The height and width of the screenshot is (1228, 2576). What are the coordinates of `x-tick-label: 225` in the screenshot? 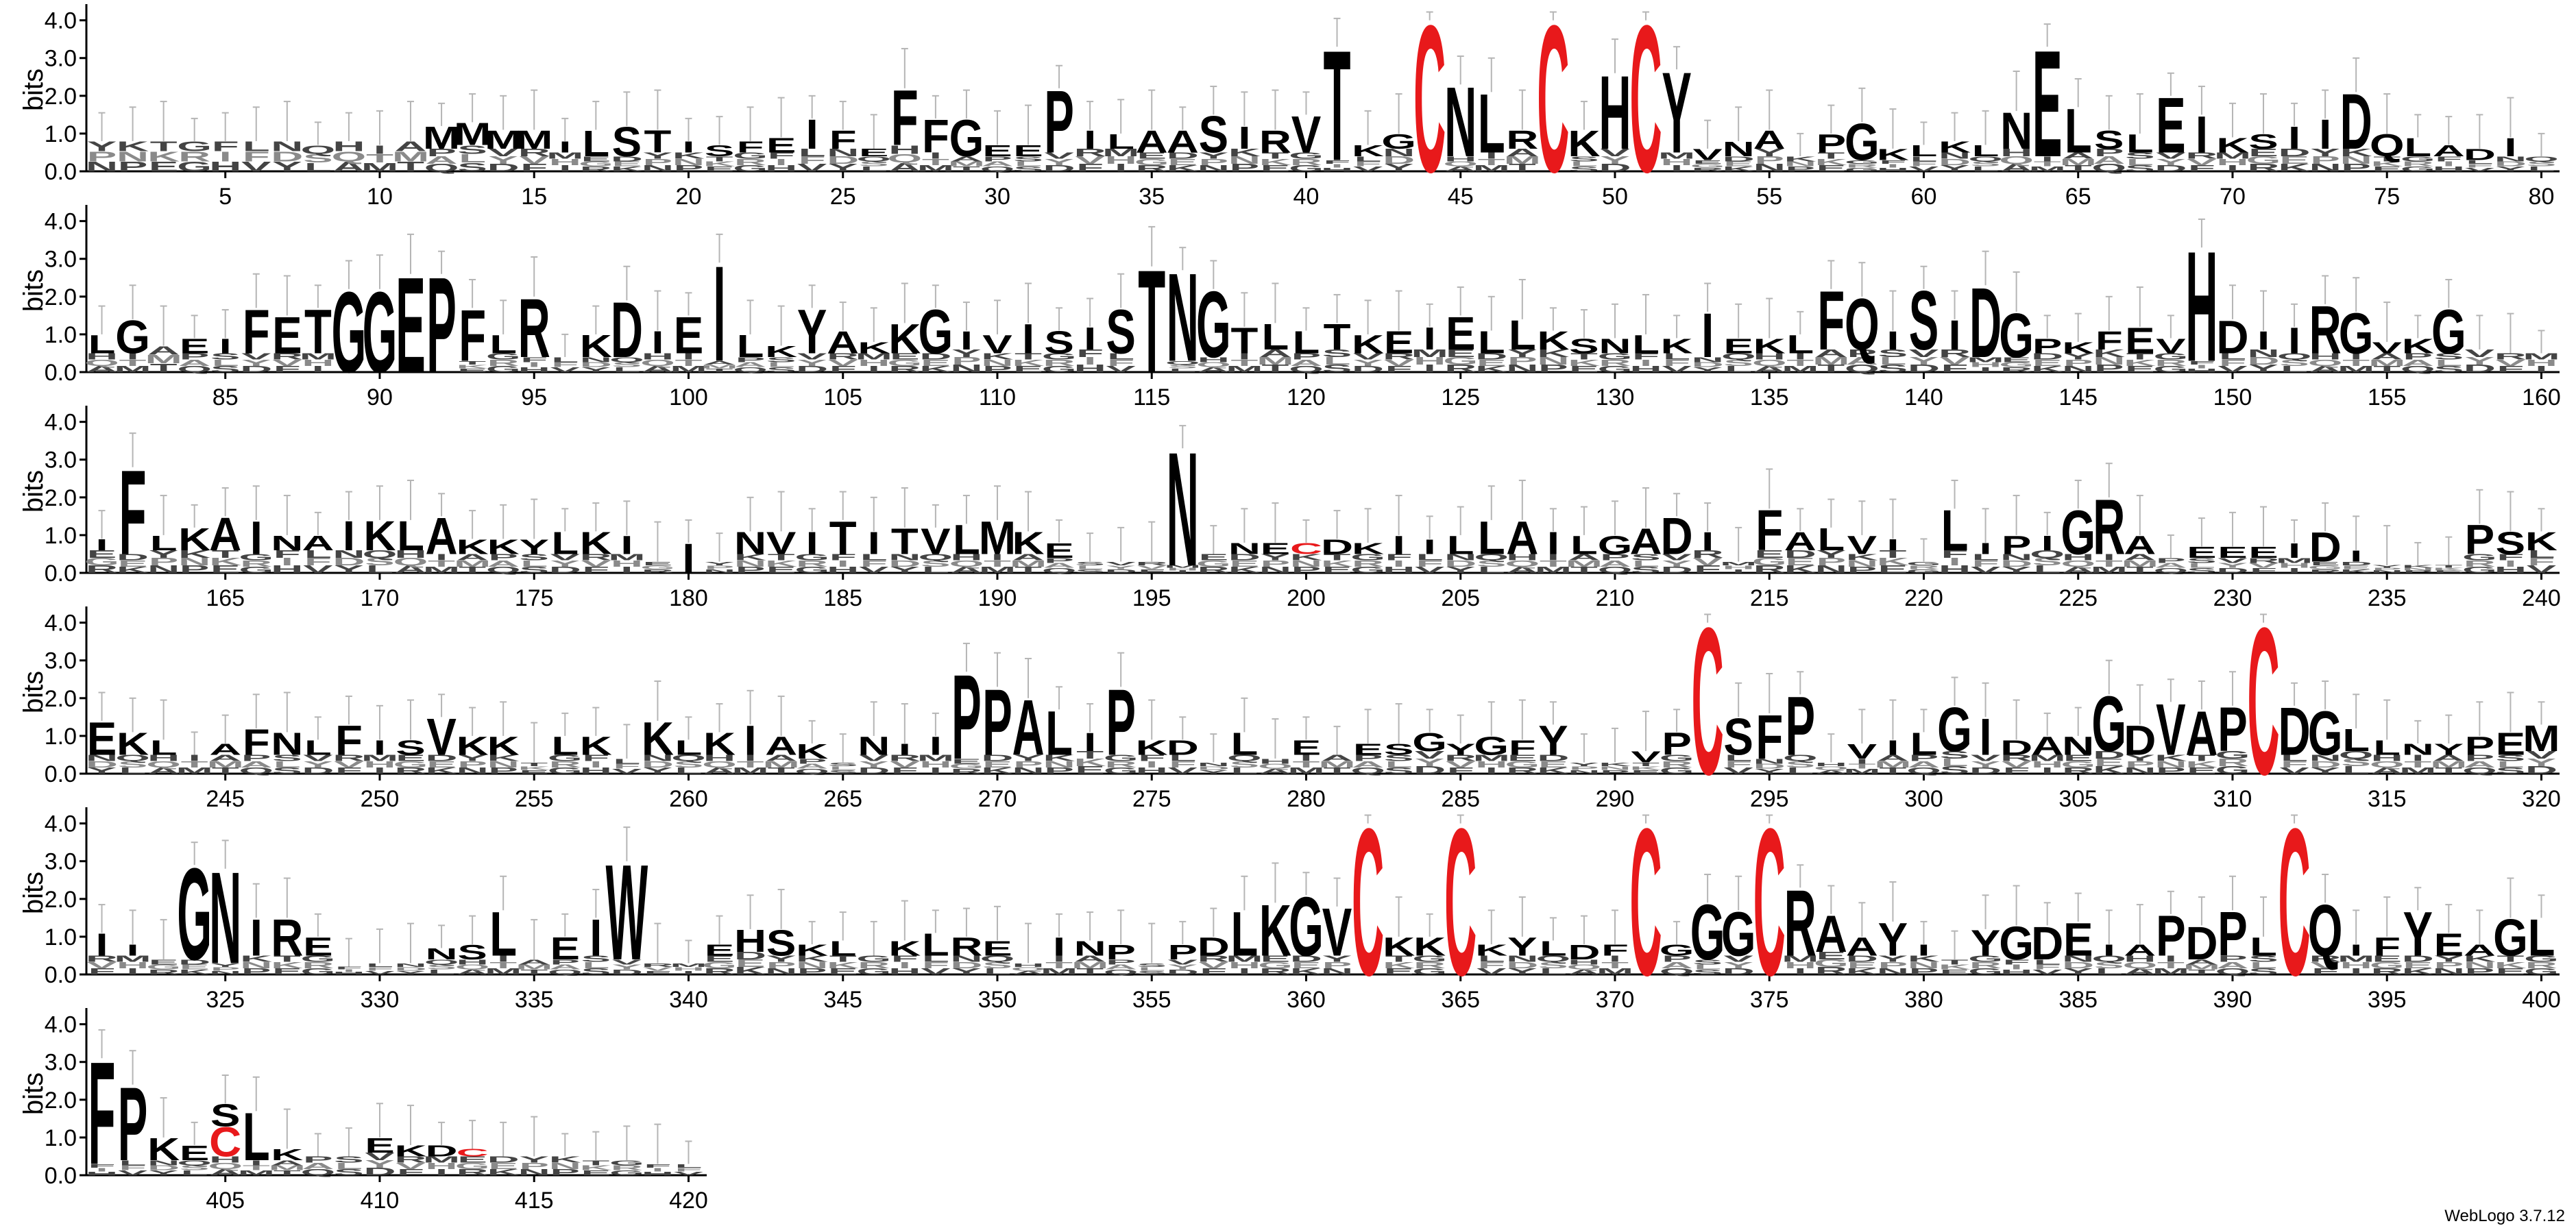 It's located at (2078, 598).